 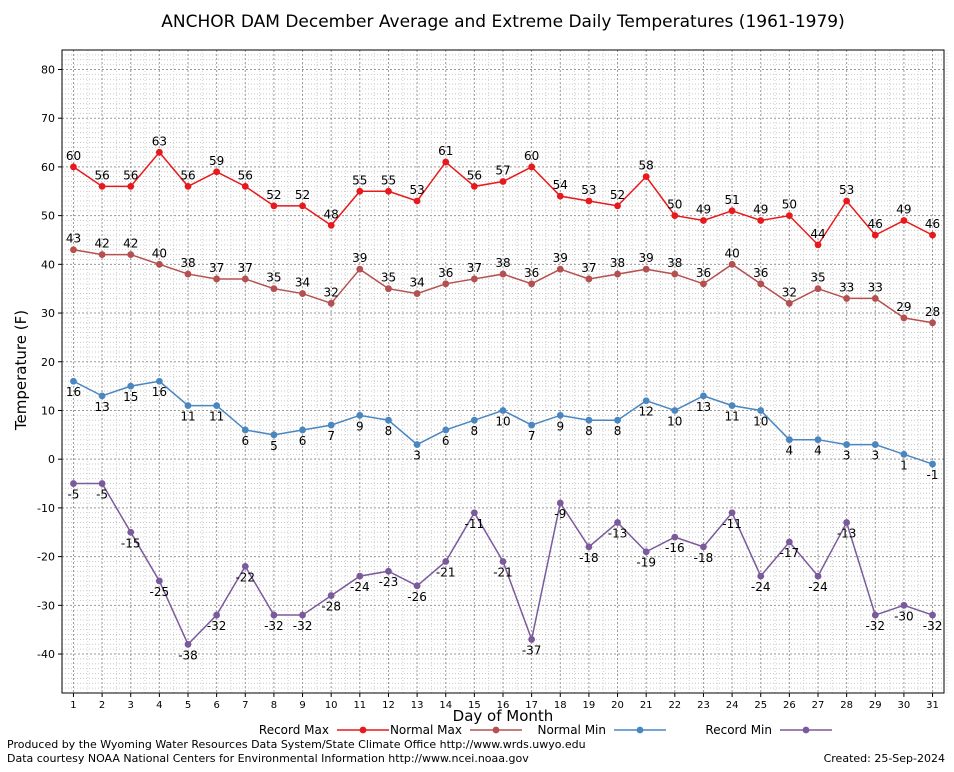 I want to click on x-tick-label: 30, so click(x=904, y=705).